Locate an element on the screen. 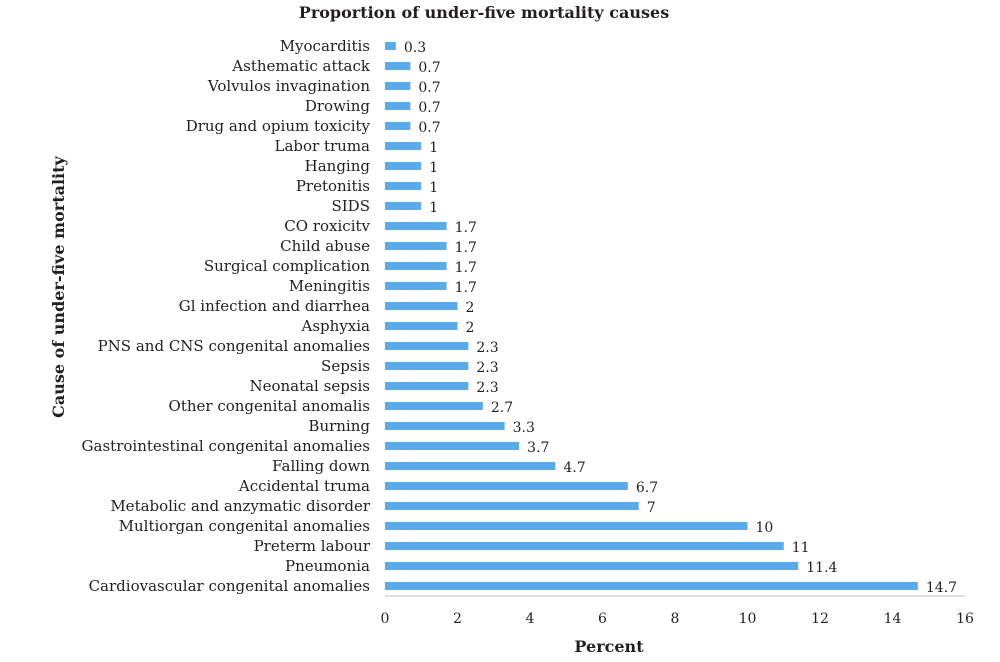 This screenshot has width=1000, height=662. category-label: Child abuse is located at coordinates (325, 246).